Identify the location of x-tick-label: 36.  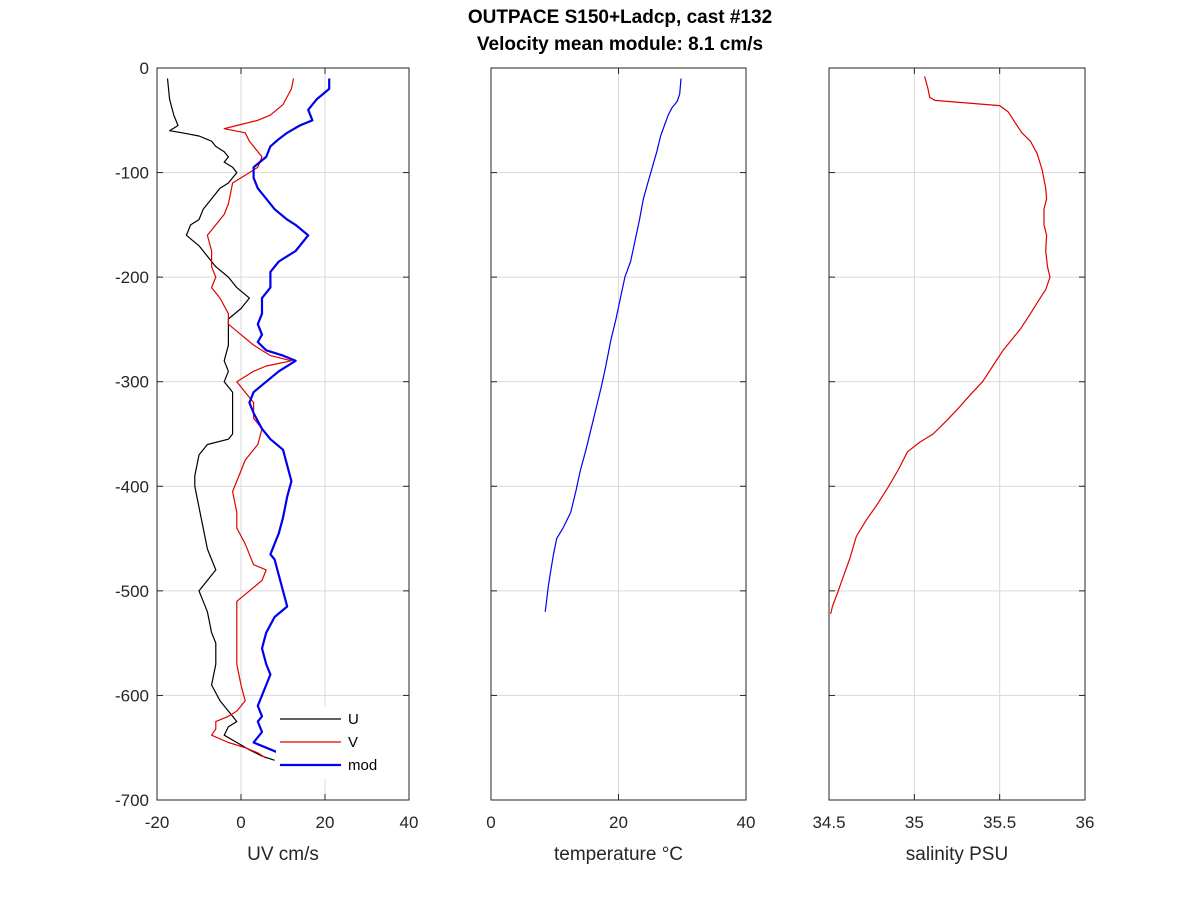
(1085, 822).